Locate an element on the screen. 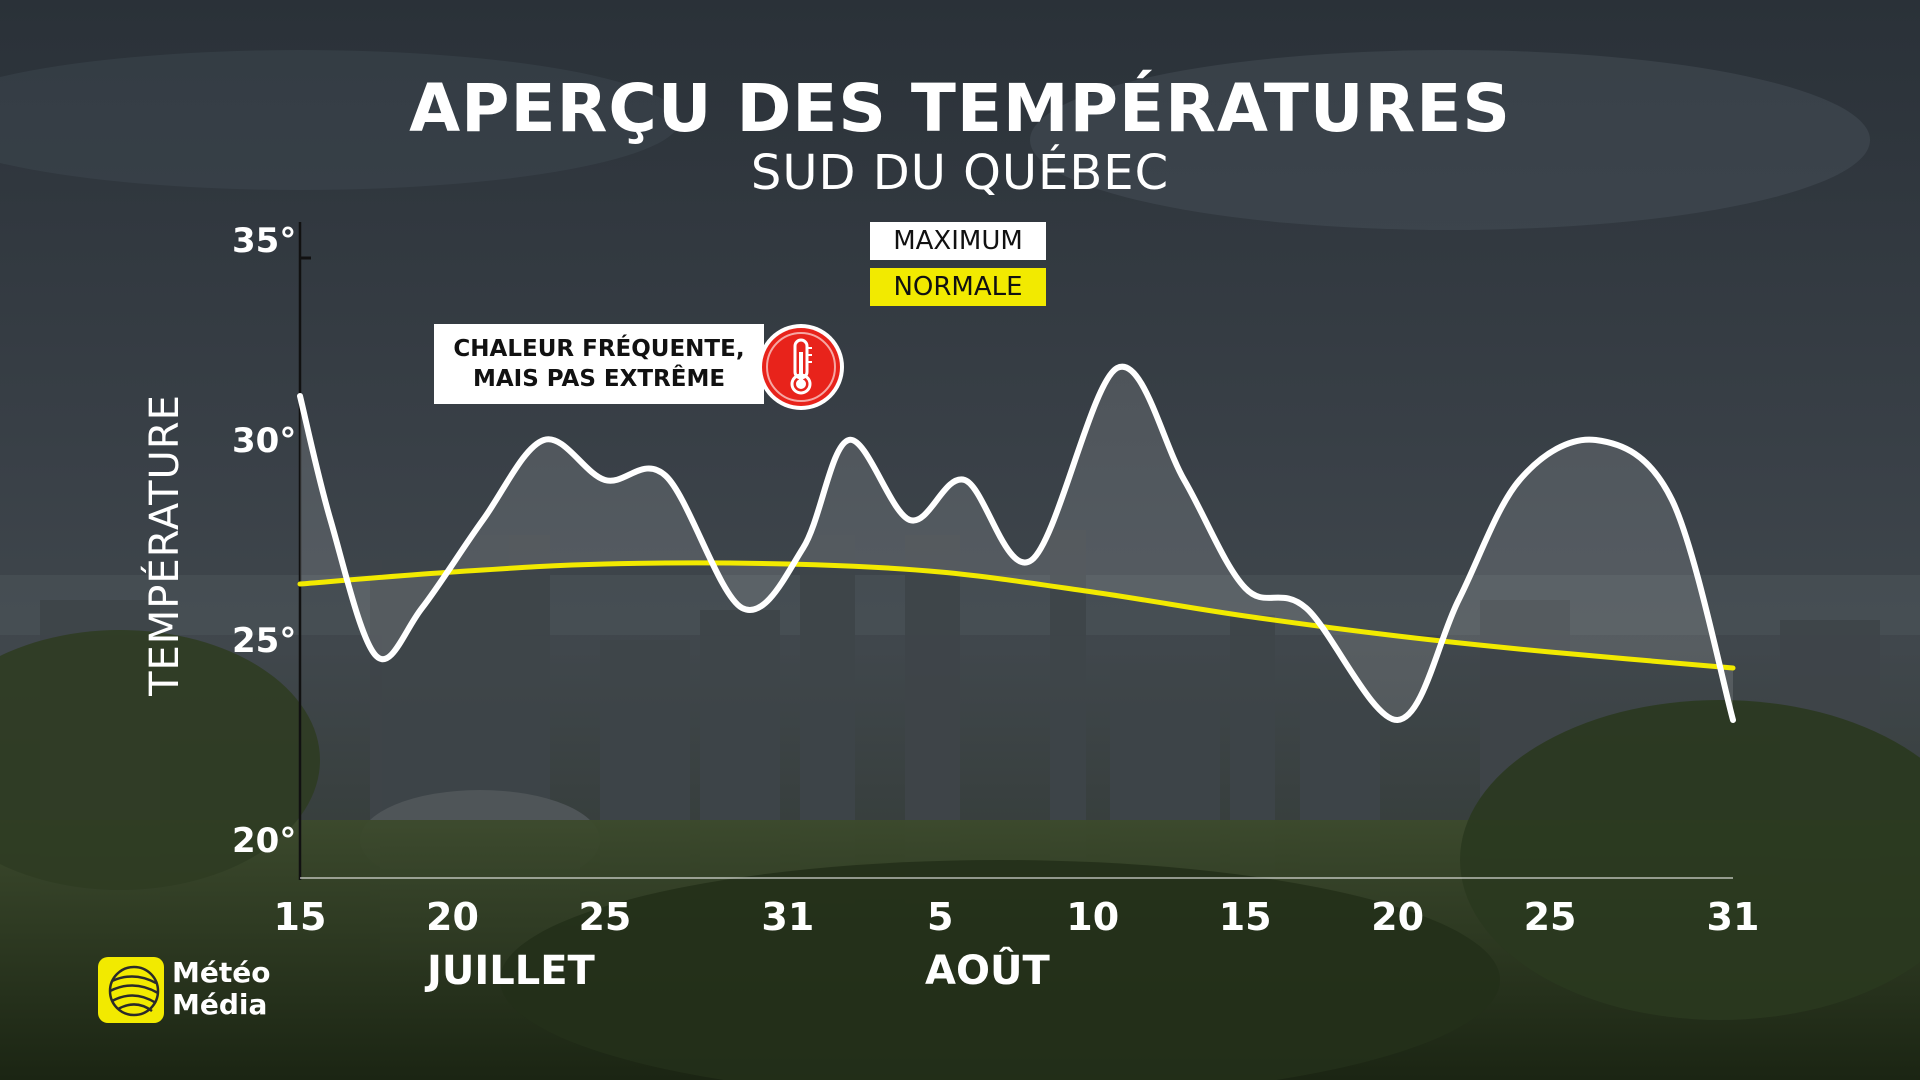  x-tick-labels: 15 20 25 31 5 10 15 20 25 31 is located at coordinates (1017, 917).